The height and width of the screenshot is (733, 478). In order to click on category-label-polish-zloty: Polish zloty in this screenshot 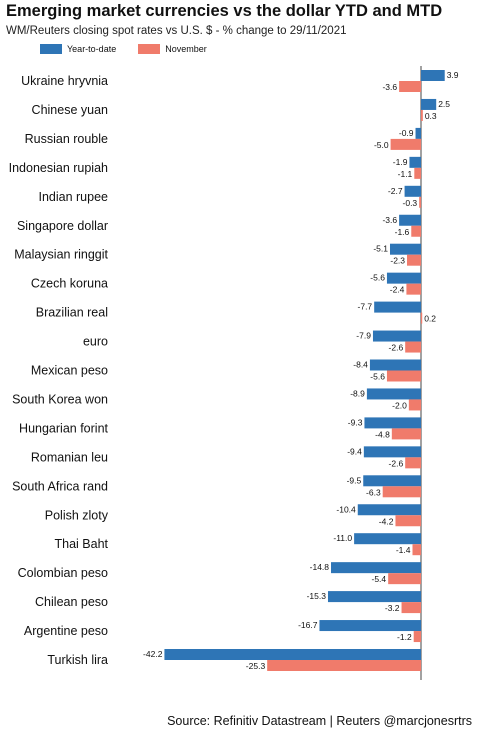, I will do `click(77, 515)`.